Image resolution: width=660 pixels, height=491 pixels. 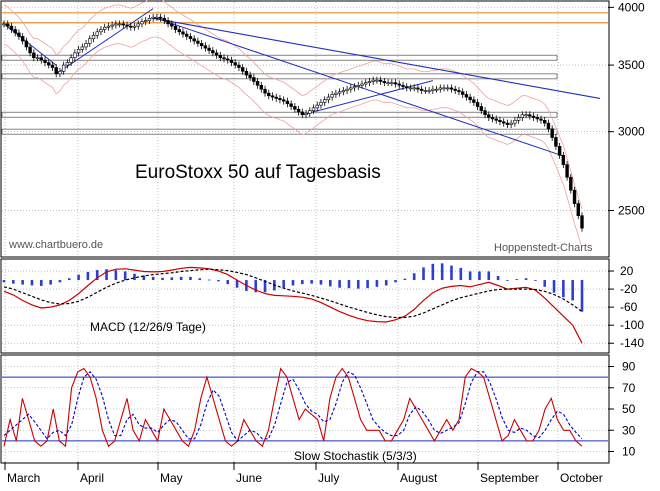 What do you see at coordinates (258, 172) in the screenshot?
I see `chart-title: EuroStoxx 50 auf Tagesbasis` at bounding box center [258, 172].